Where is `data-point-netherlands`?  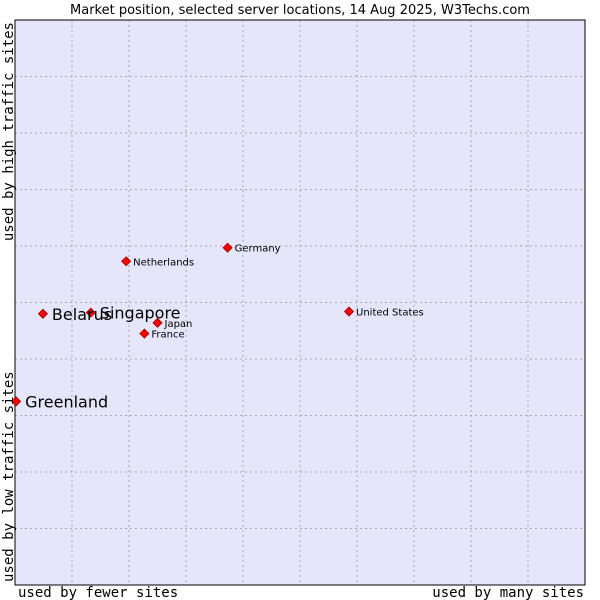 data-point-netherlands is located at coordinates (126, 261).